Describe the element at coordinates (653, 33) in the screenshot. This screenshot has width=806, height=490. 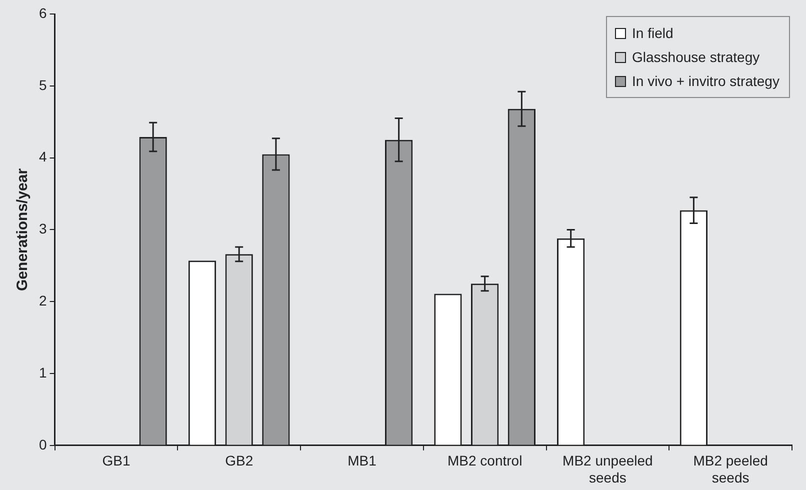
I see `legend-label: In field` at that location.